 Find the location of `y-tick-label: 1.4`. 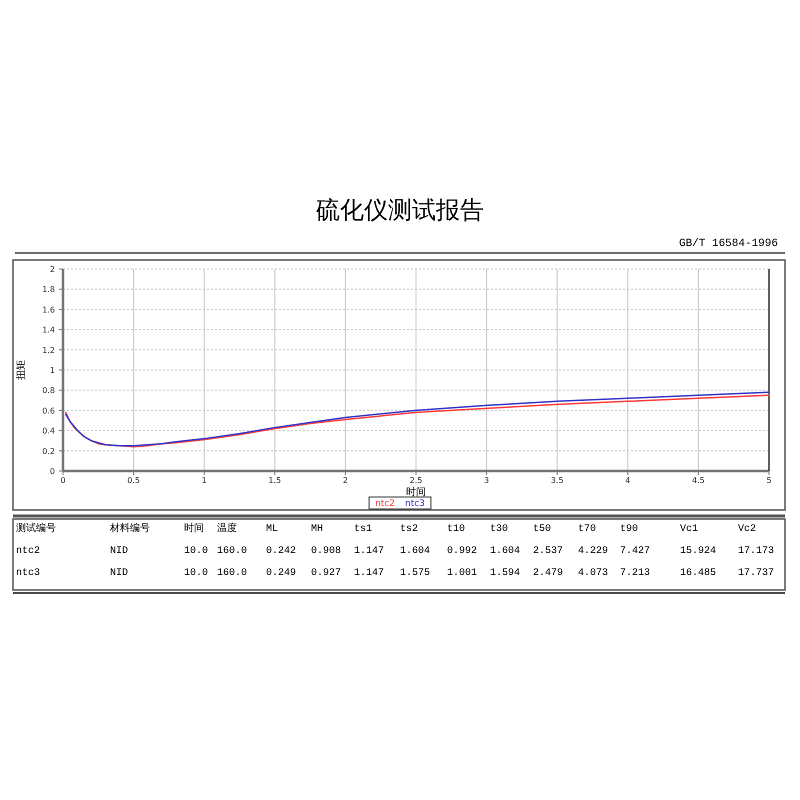

y-tick-label: 1.4 is located at coordinates (48, 330).